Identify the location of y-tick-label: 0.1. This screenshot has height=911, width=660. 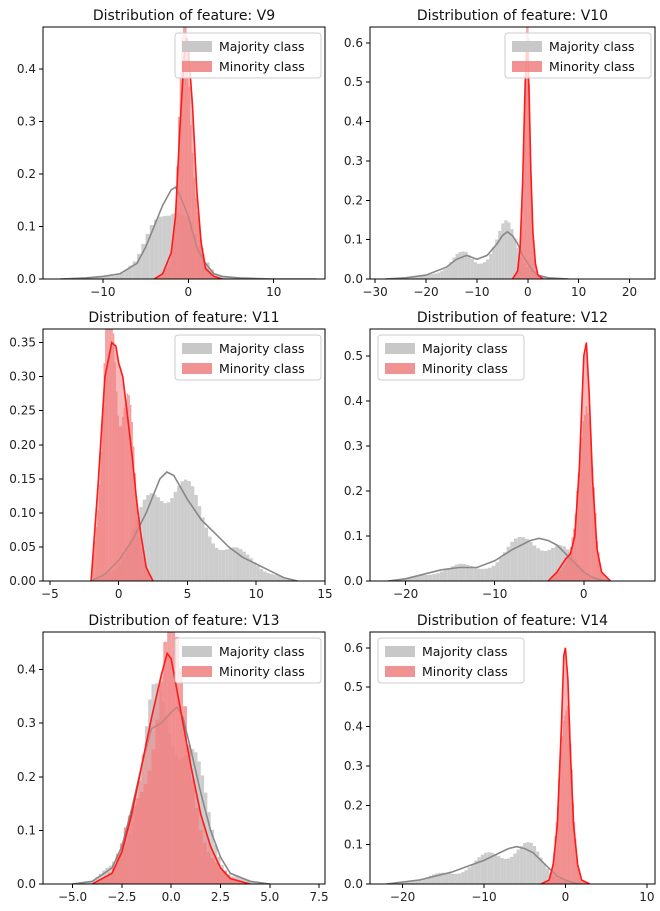
(353, 845).